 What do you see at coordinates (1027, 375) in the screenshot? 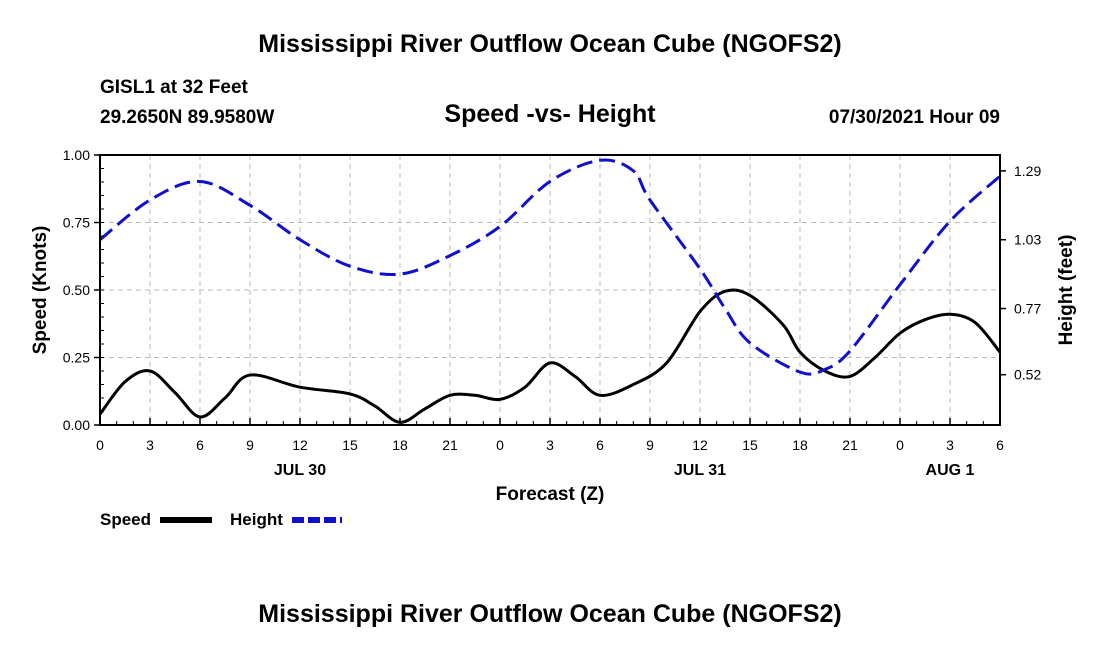
I see `y2-tick-label: 0.52` at bounding box center [1027, 375].